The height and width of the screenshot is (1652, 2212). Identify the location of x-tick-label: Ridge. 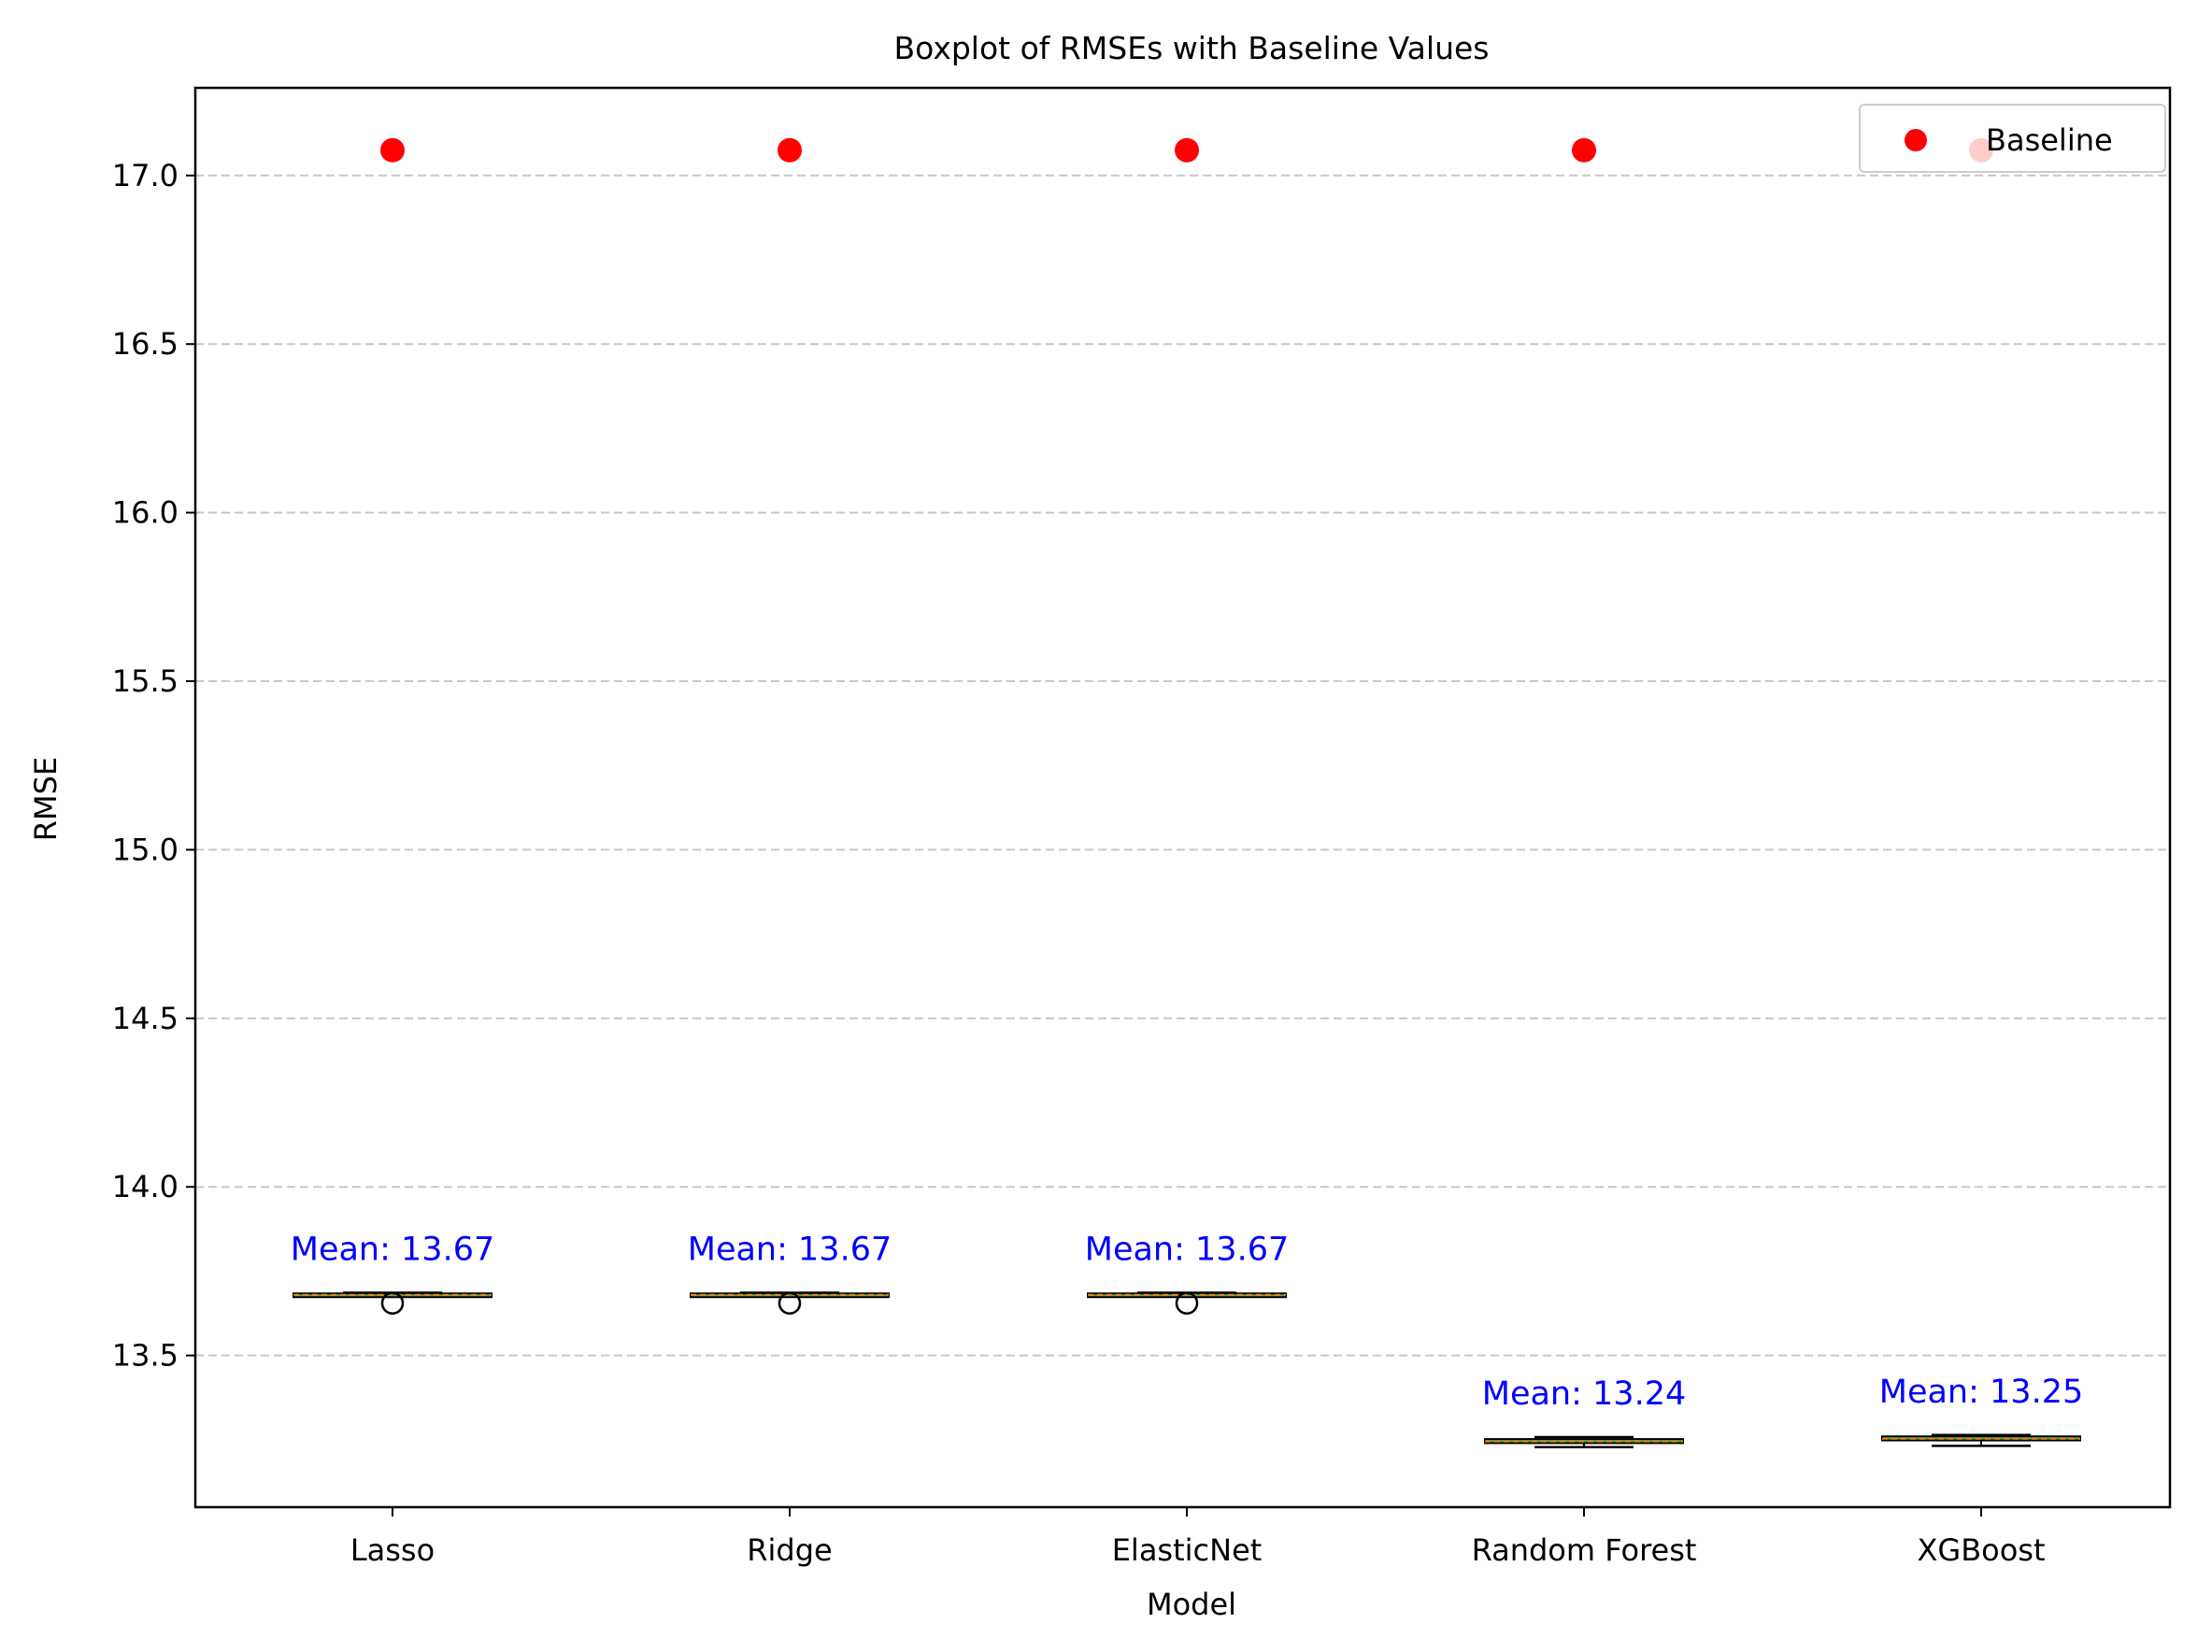
(789, 1550).